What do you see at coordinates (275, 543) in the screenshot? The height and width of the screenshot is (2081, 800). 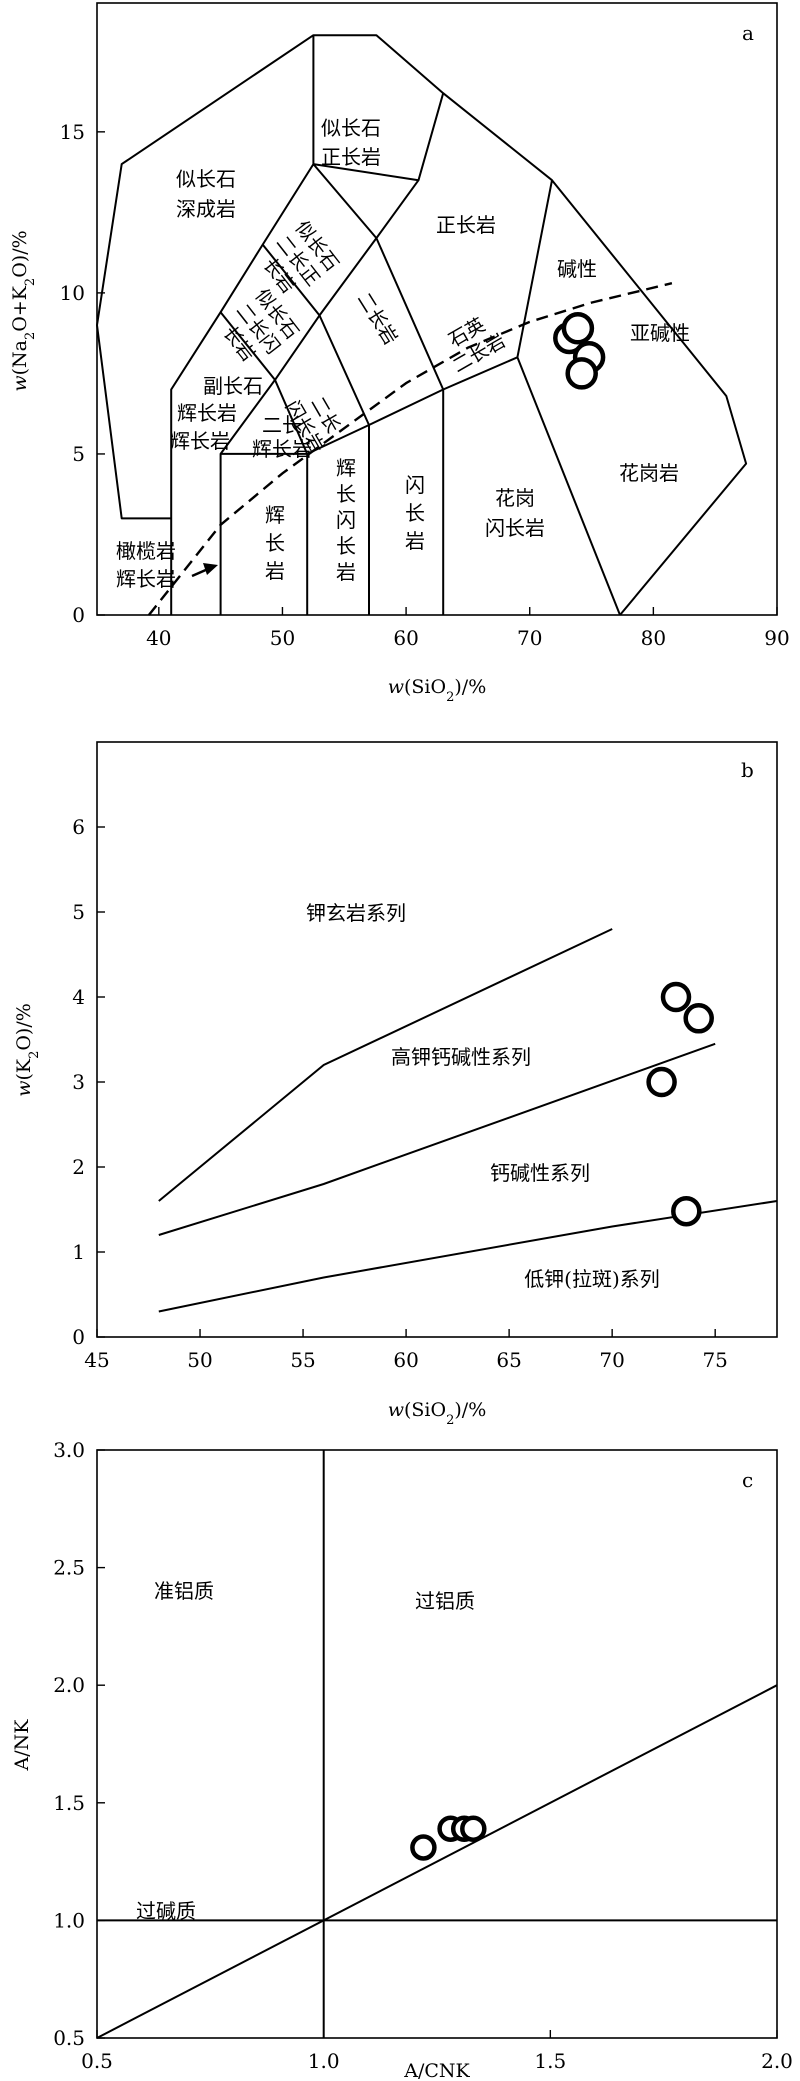 I see `field-gabbro-2: 长` at bounding box center [275, 543].